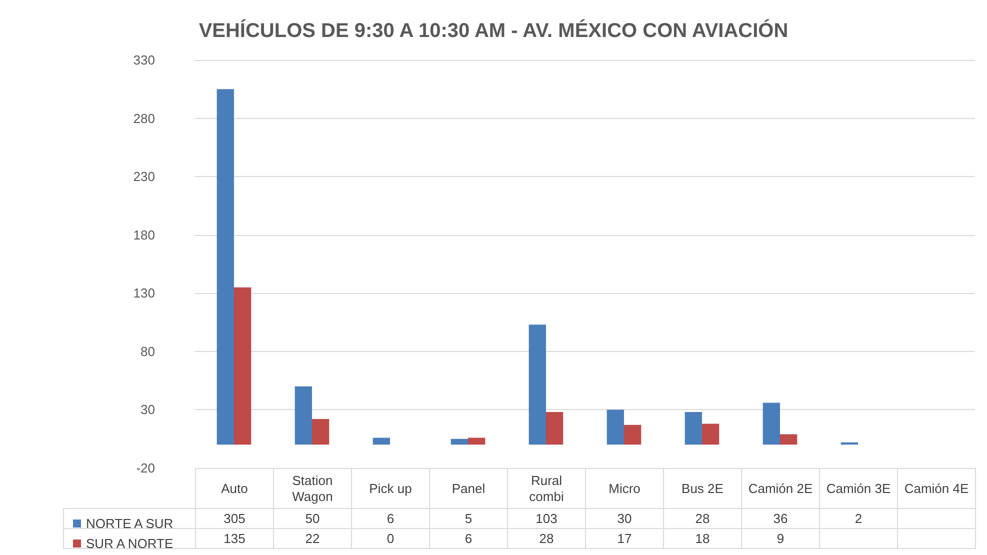  I want to click on data-label: 50, so click(312, 518).